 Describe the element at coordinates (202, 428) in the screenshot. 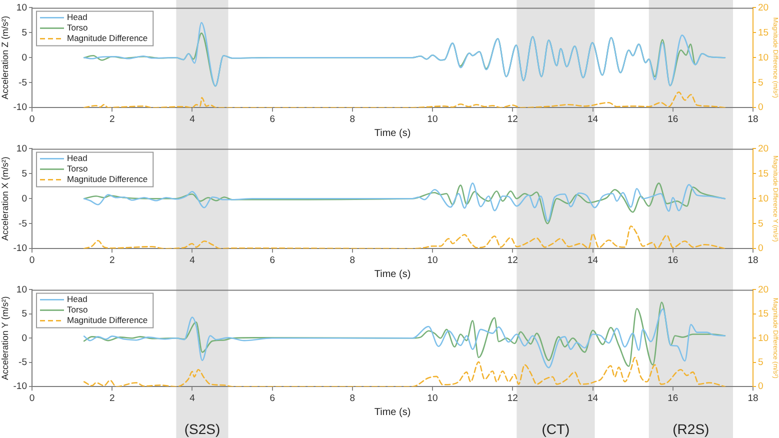

I see `band-label: (S2S)` at that location.